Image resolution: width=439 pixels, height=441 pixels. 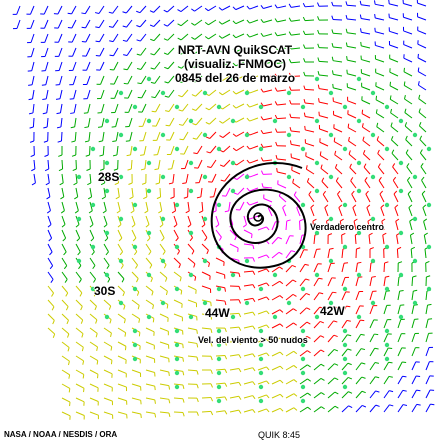 What do you see at coordinates (105, 291) in the screenshot?
I see `latitude-label-30s: 30S` at bounding box center [105, 291].